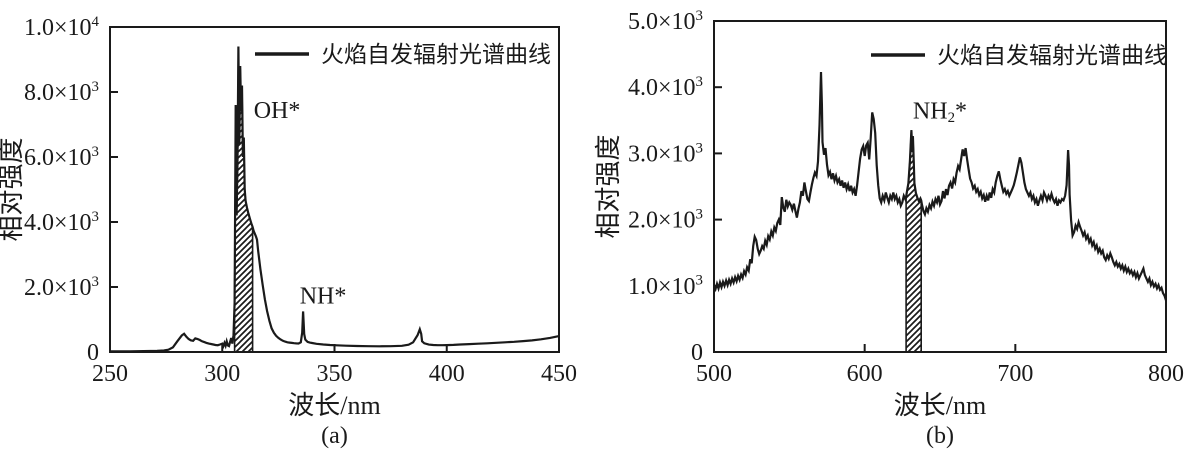 The image size is (1189, 451). Describe the element at coordinates (608, 186) in the screenshot. I see `panel-b-y-axis-label: 相对强度` at that location.